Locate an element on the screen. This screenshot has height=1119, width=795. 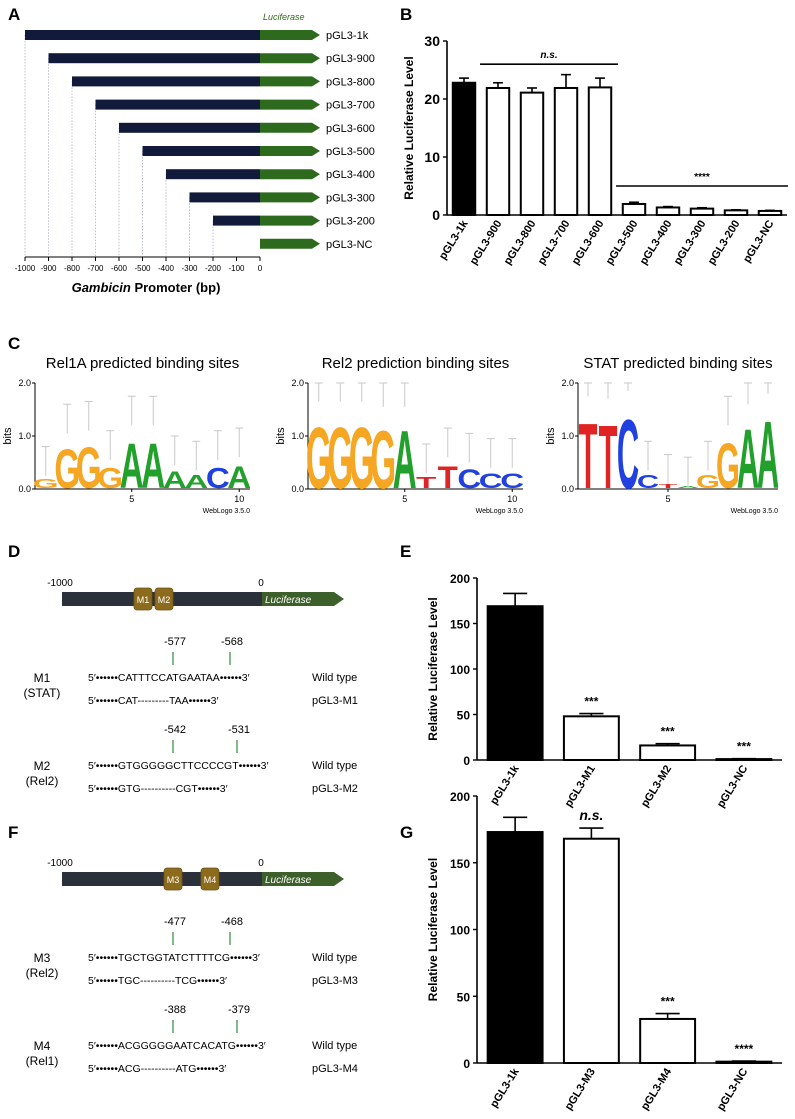
wildtype-sequence: 5′••••••GTGGGGGCTTCCCCGT••••••3′ is located at coordinates (178, 766).